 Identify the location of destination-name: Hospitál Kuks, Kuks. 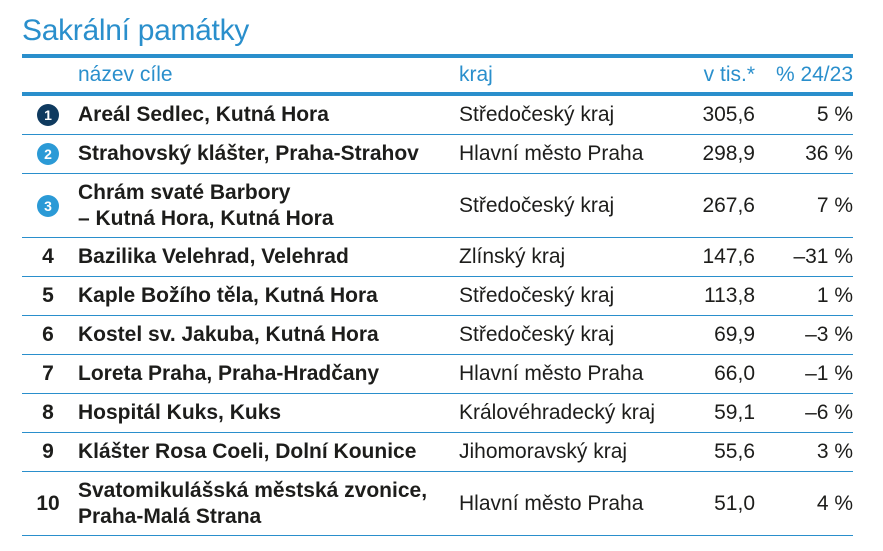
(180, 412).